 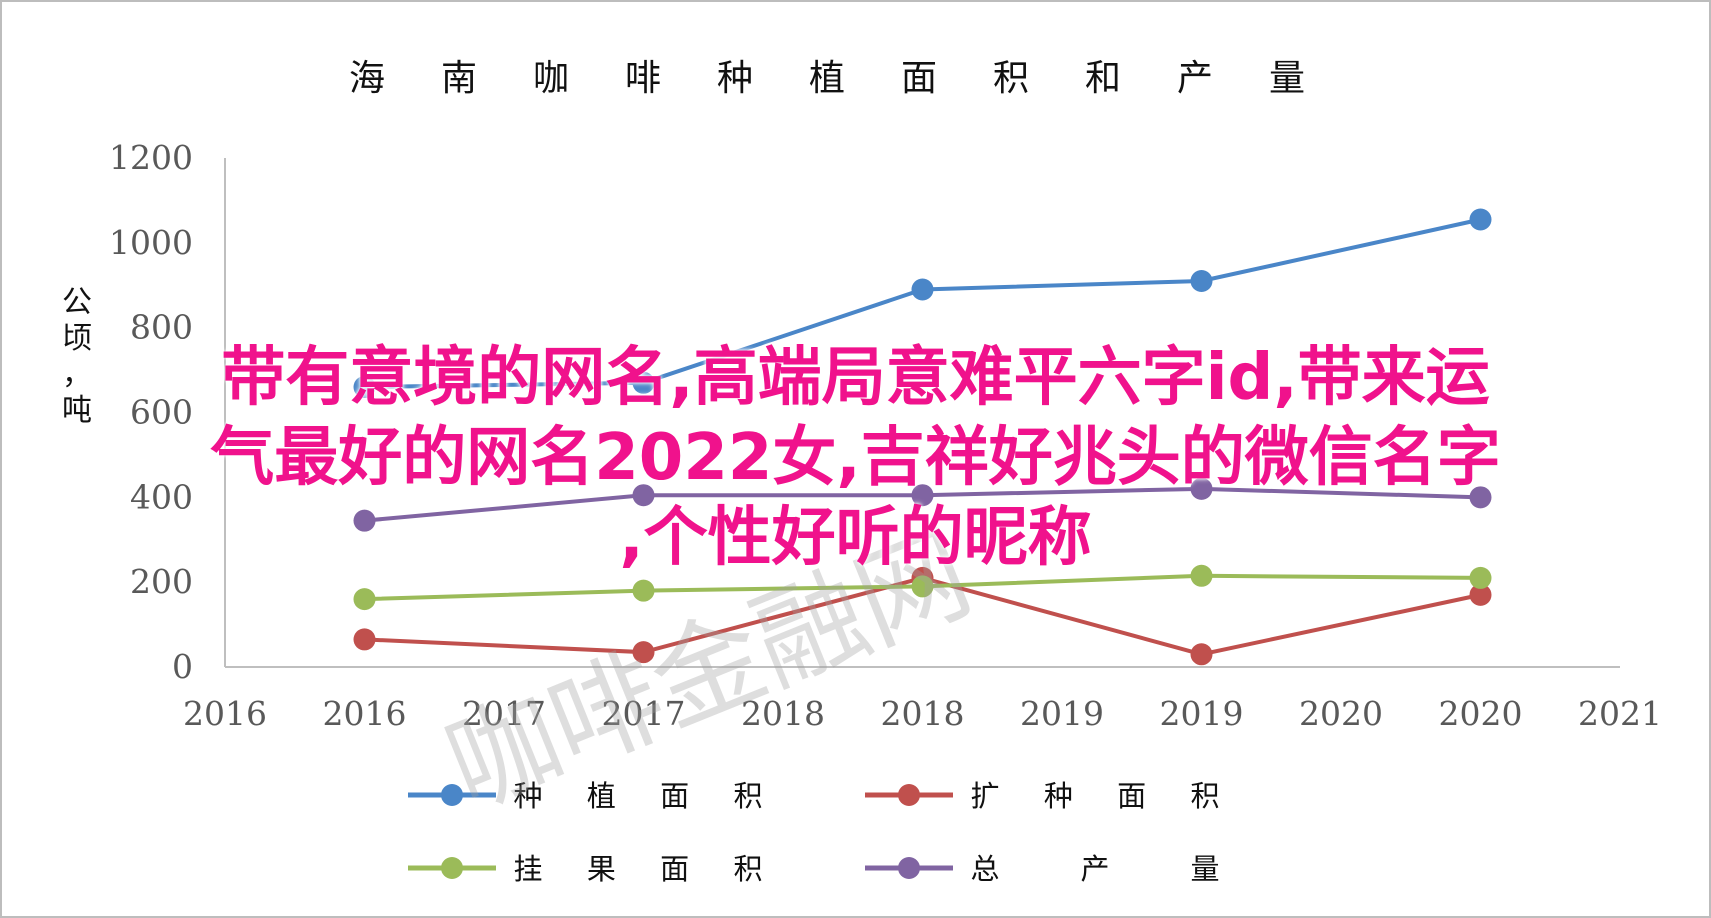 What do you see at coordinates (601, 869) in the screenshot?
I see `legend-label-char: 果` at bounding box center [601, 869].